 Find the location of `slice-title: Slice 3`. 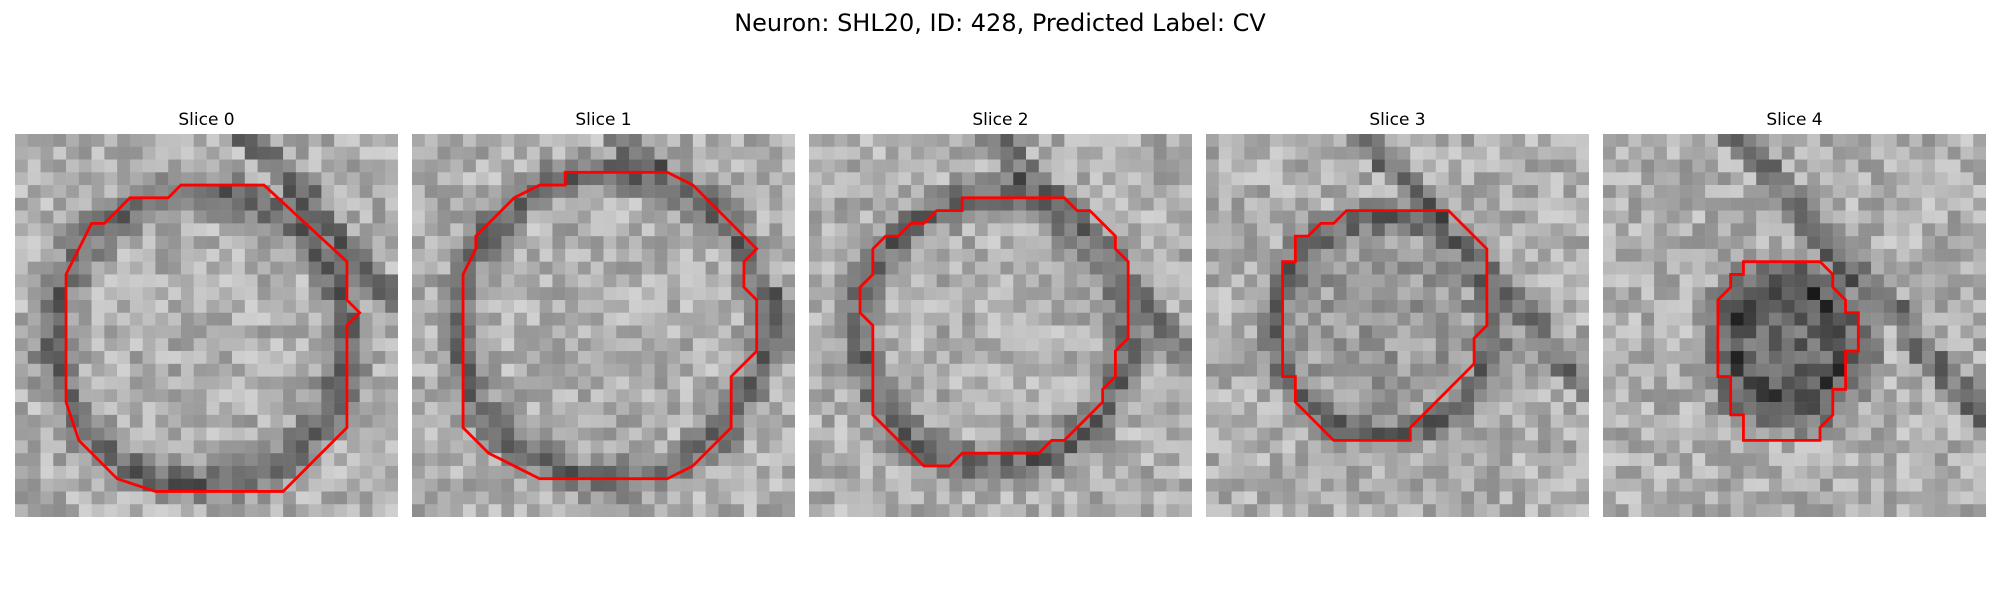

slice-title: Slice 3 is located at coordinates (1397, 120).